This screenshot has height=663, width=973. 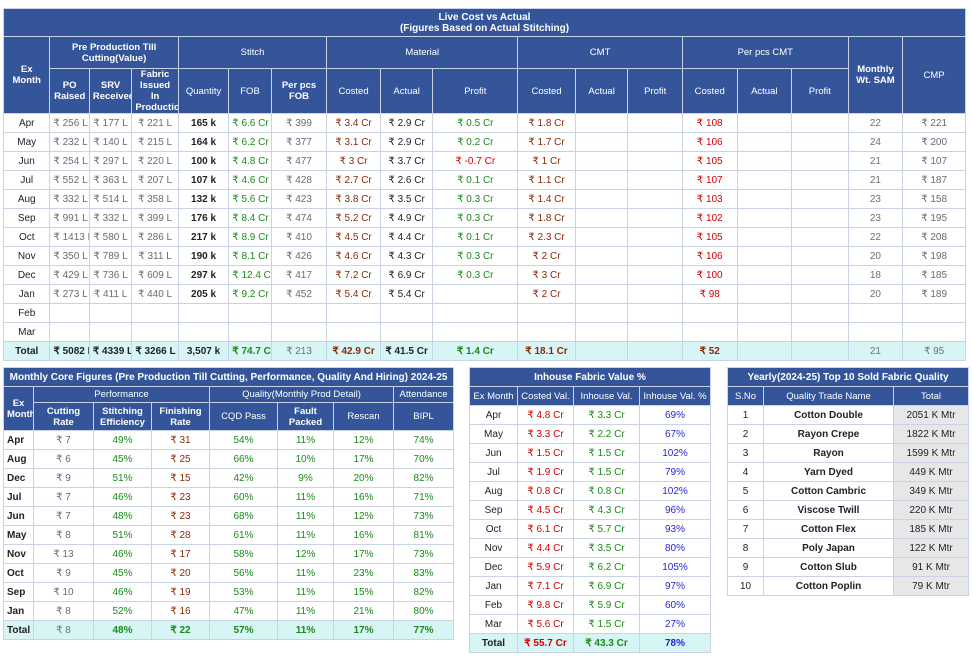 I want to click on po-cell, so click(x=69, y=332).